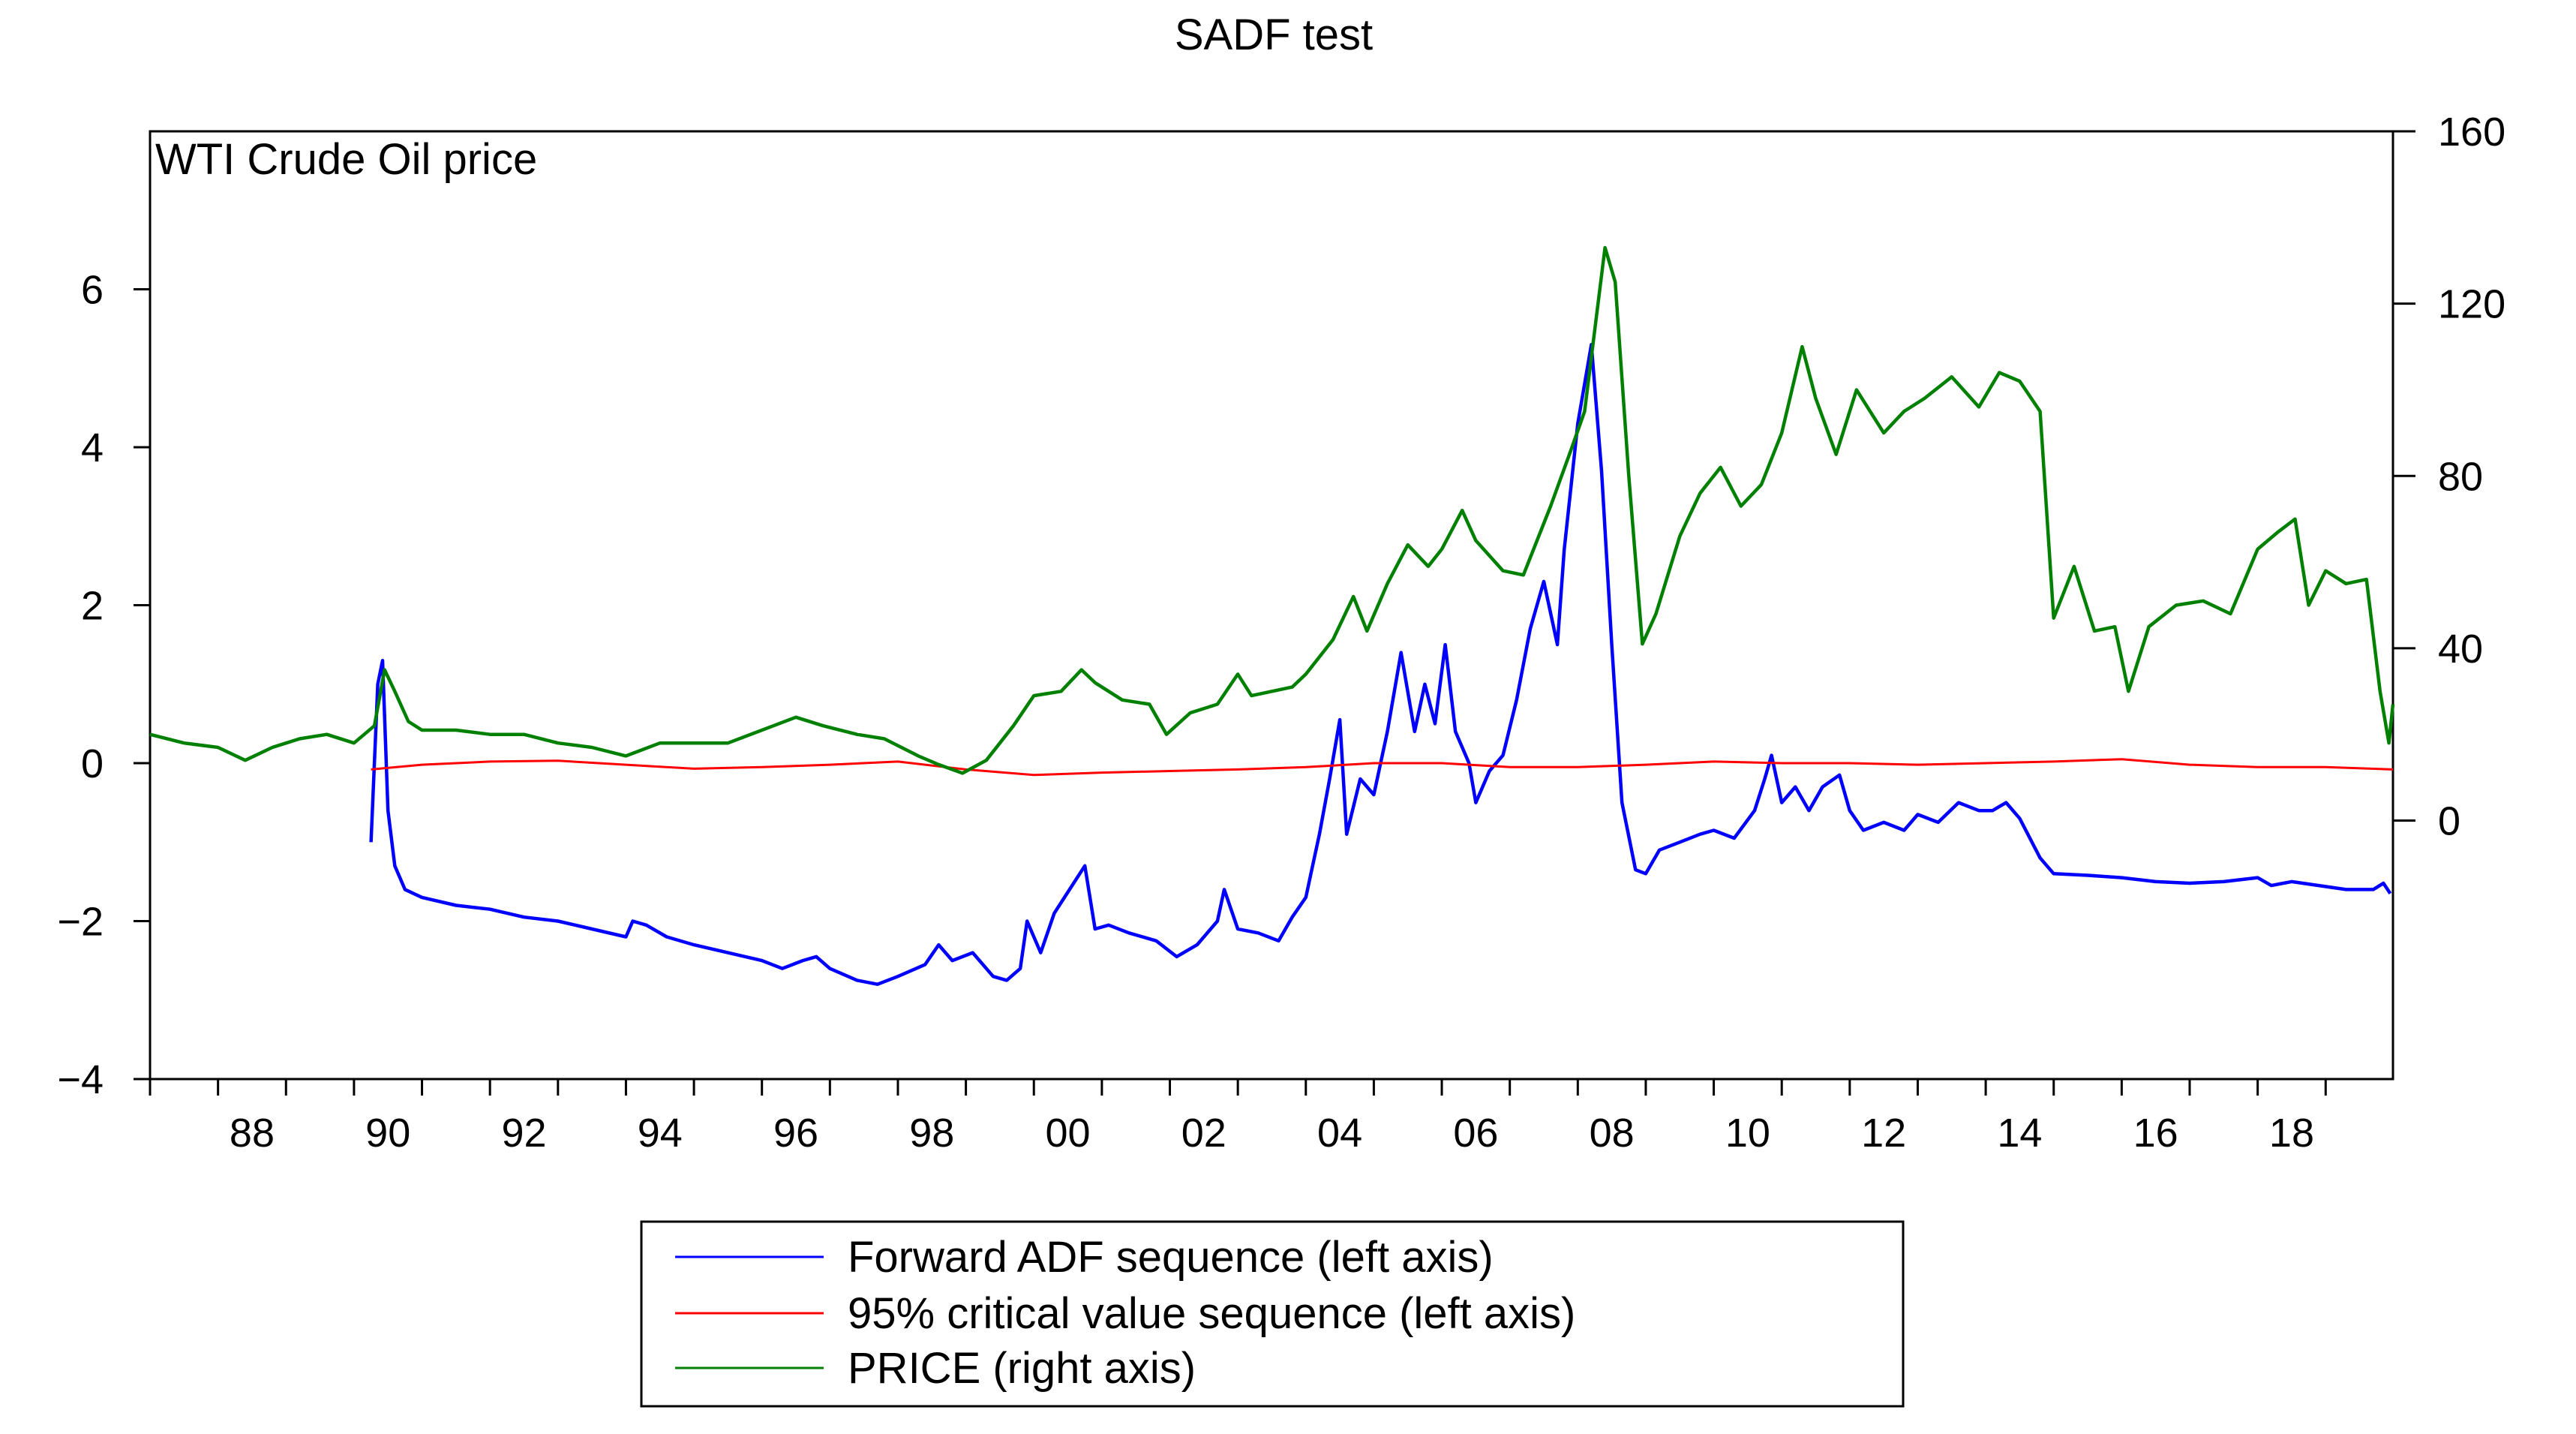 The height and width of the screenshot is (1434, 2576). I want to click on left-tick-label: 0, so click(92, 763).